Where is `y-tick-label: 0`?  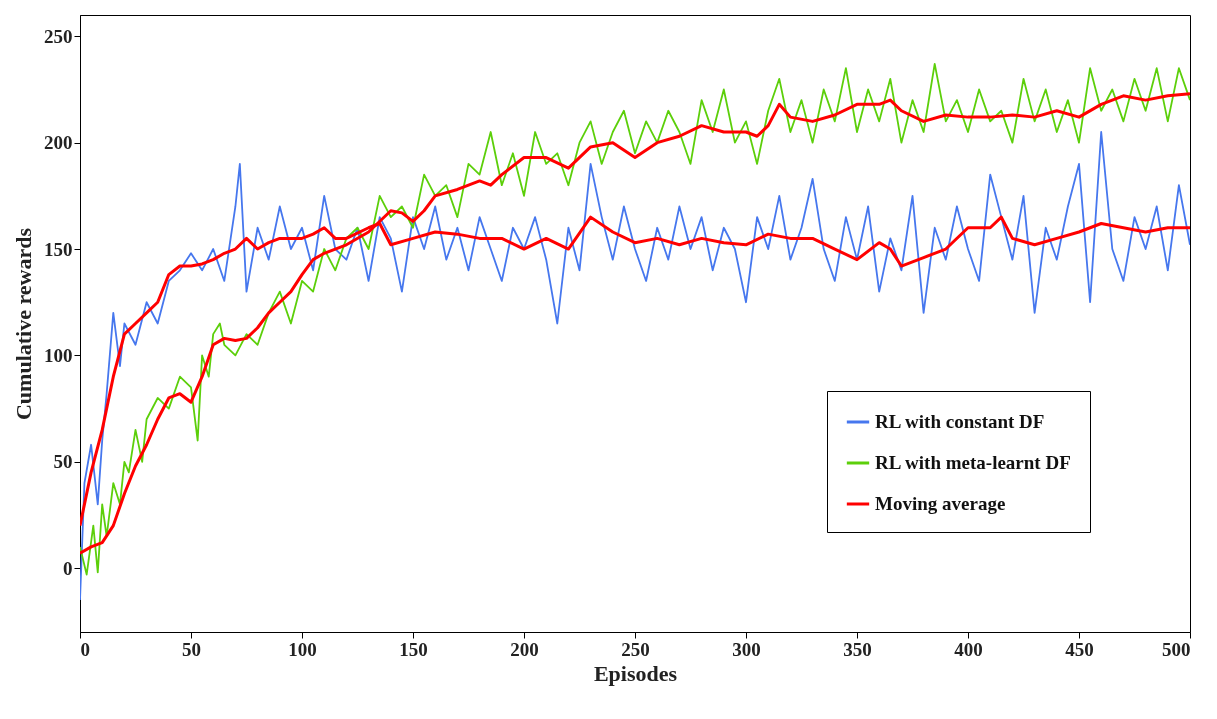
y-tick-label: 0 is located at coordinates (68, 568).